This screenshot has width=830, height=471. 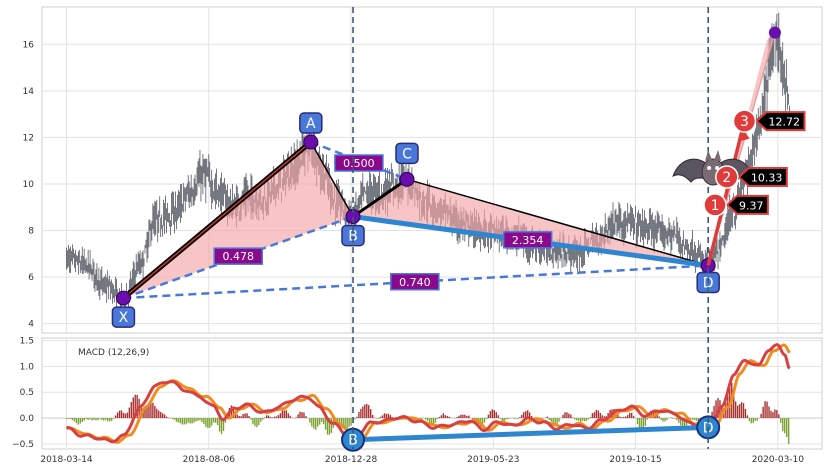 I want to click on pivot-label-b: B, so click(x=353, y=237).